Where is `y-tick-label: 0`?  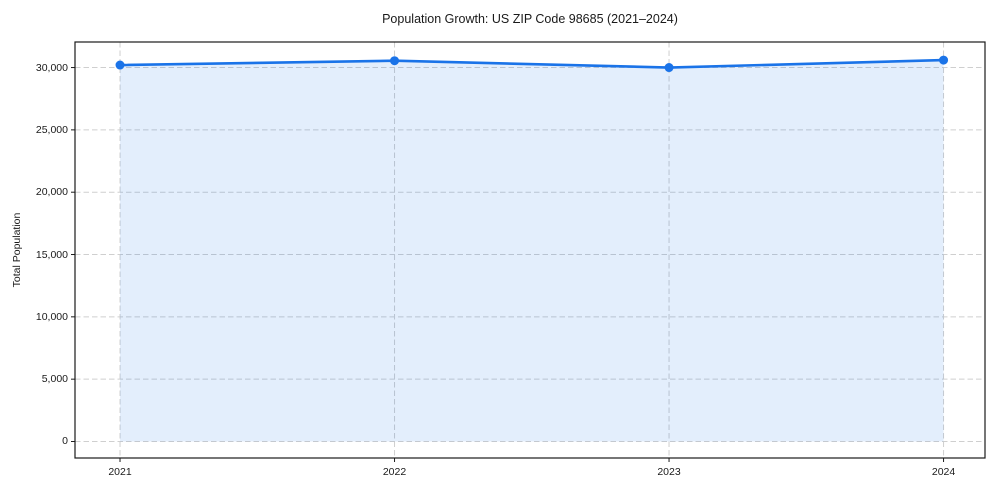
y-tick-label: 0 is located at coordinates (65, 441).